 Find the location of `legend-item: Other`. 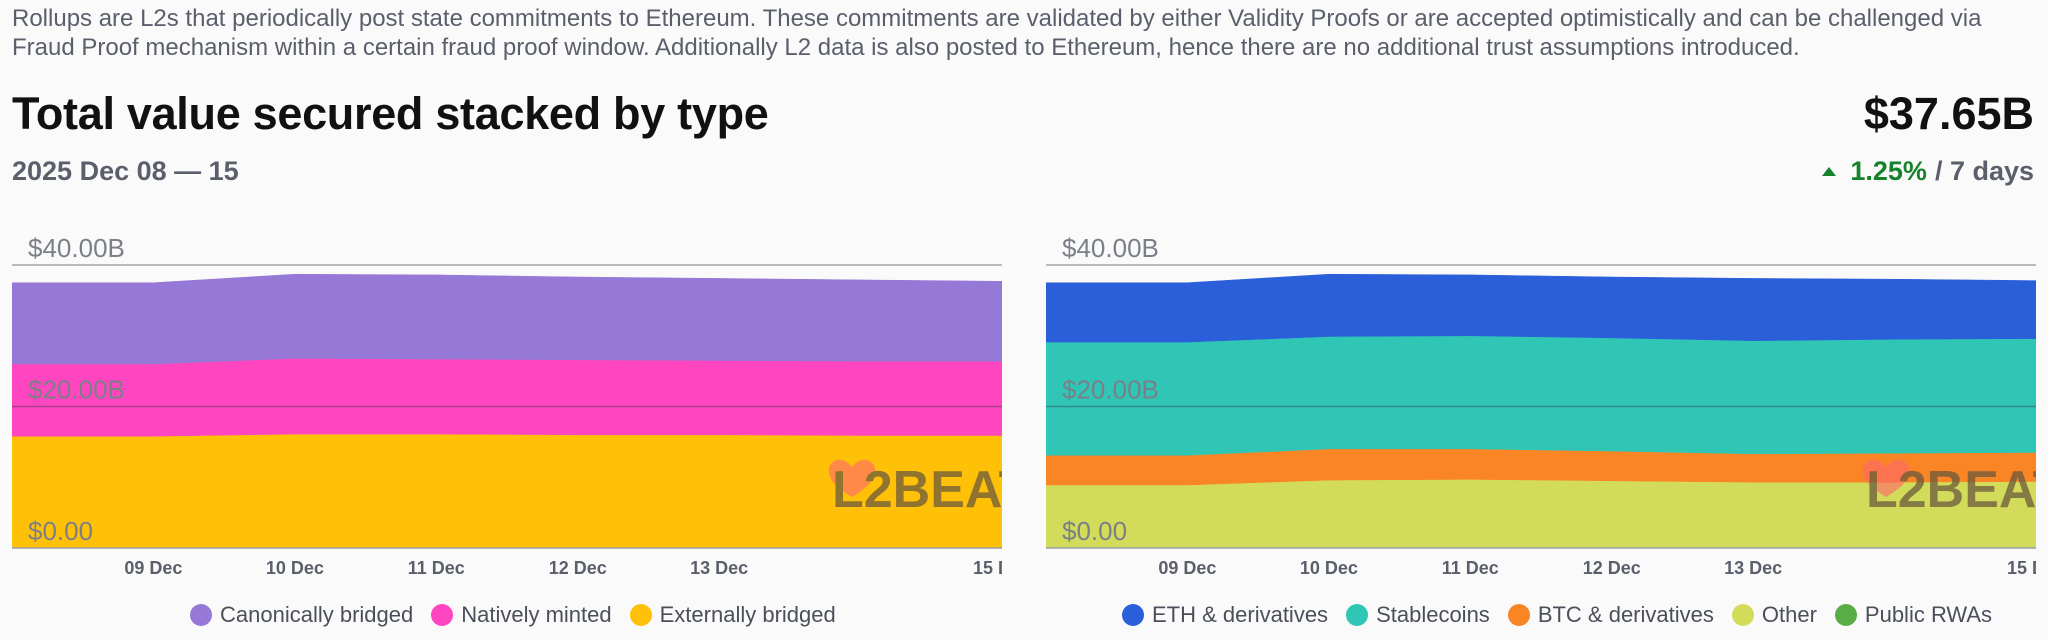

legend-item: Other is located at coordinates (1774, 615).